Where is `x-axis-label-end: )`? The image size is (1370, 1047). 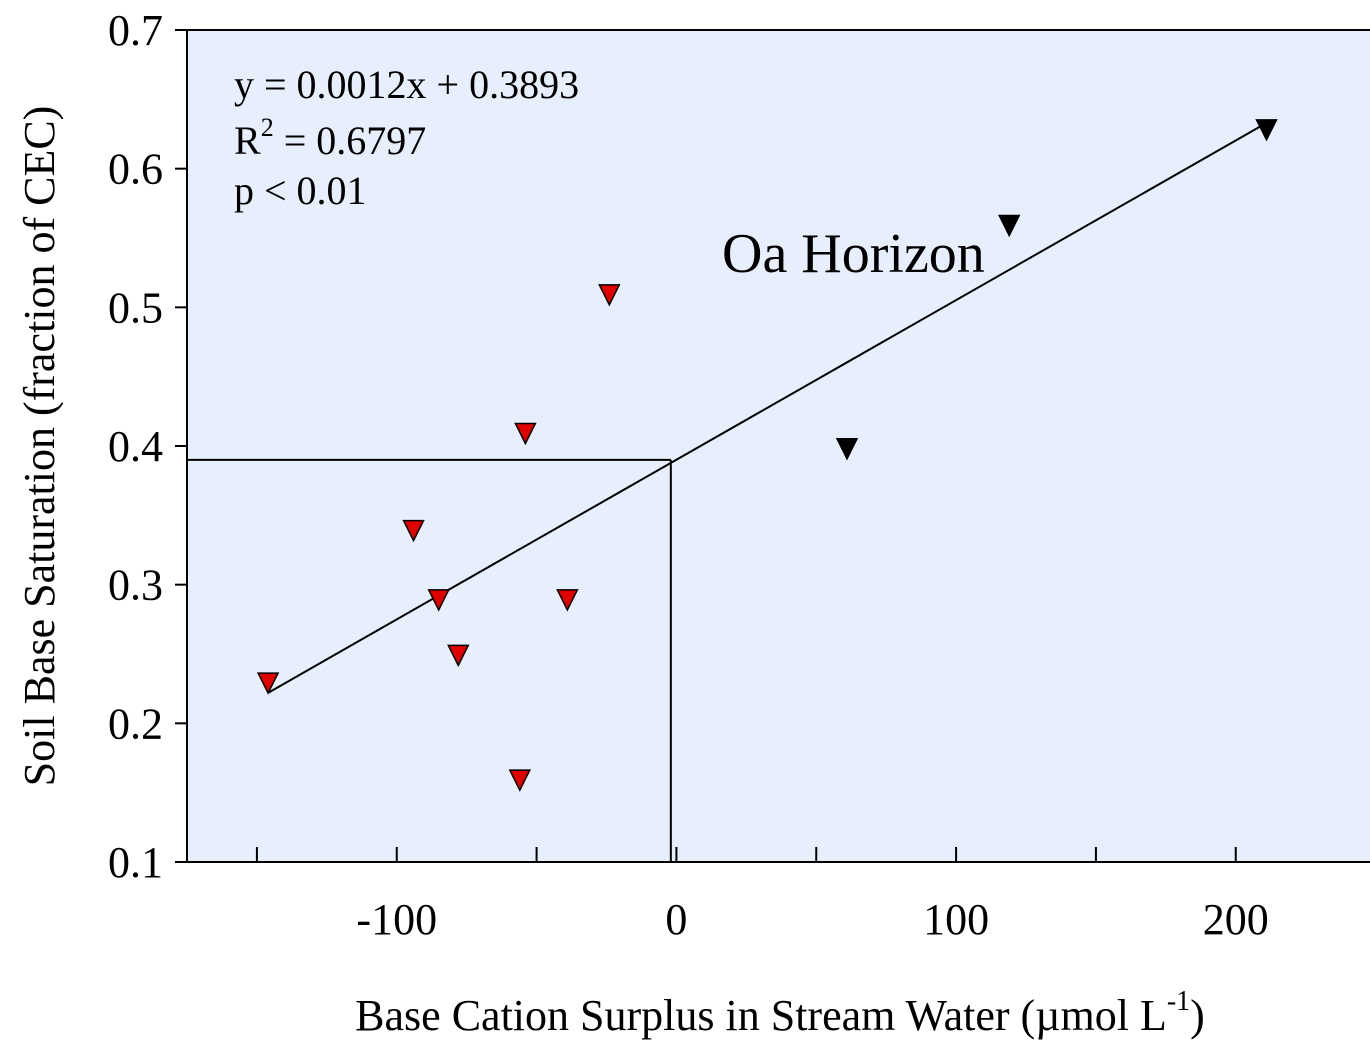 x-axis-label-end: ) is located at coordinates (1197, 1015).